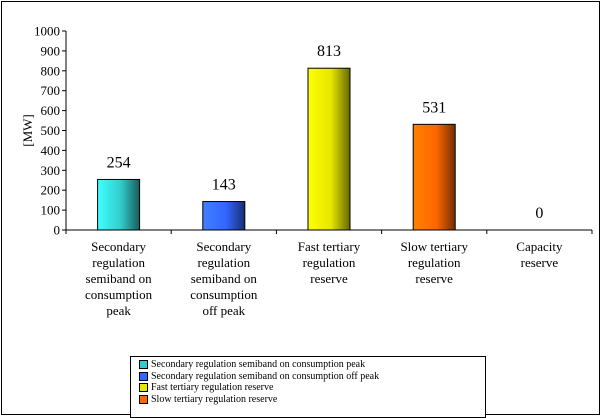  Describe the element at coordinates (329, 51) in the screenshot. I see `data-label: 813` at that location.